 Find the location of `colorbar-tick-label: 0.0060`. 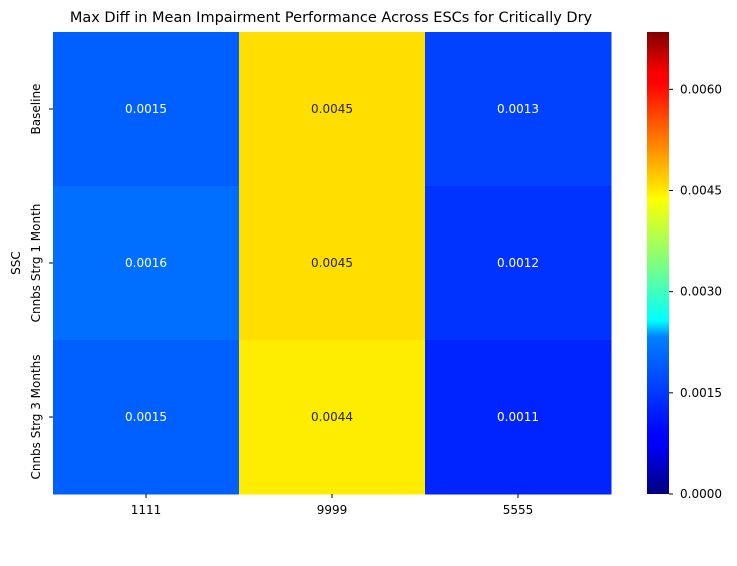

colorbar-tick-label: 0.0060 is located at coordinates (701, 89).